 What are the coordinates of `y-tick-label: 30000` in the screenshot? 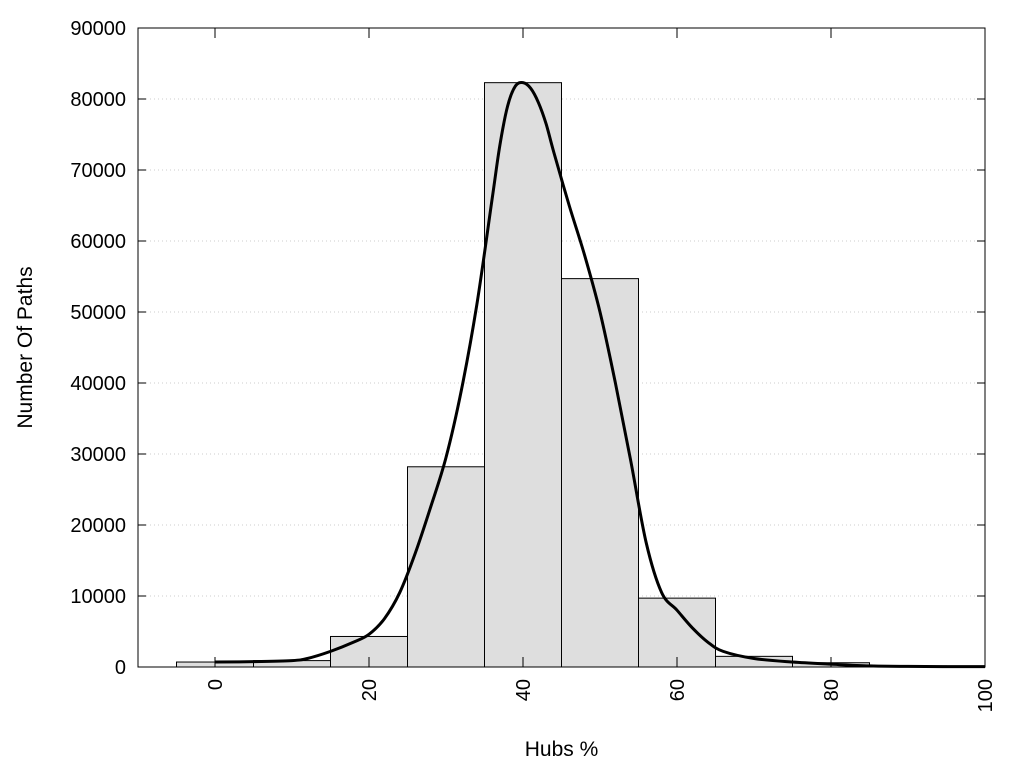 It's located at (98, 455).